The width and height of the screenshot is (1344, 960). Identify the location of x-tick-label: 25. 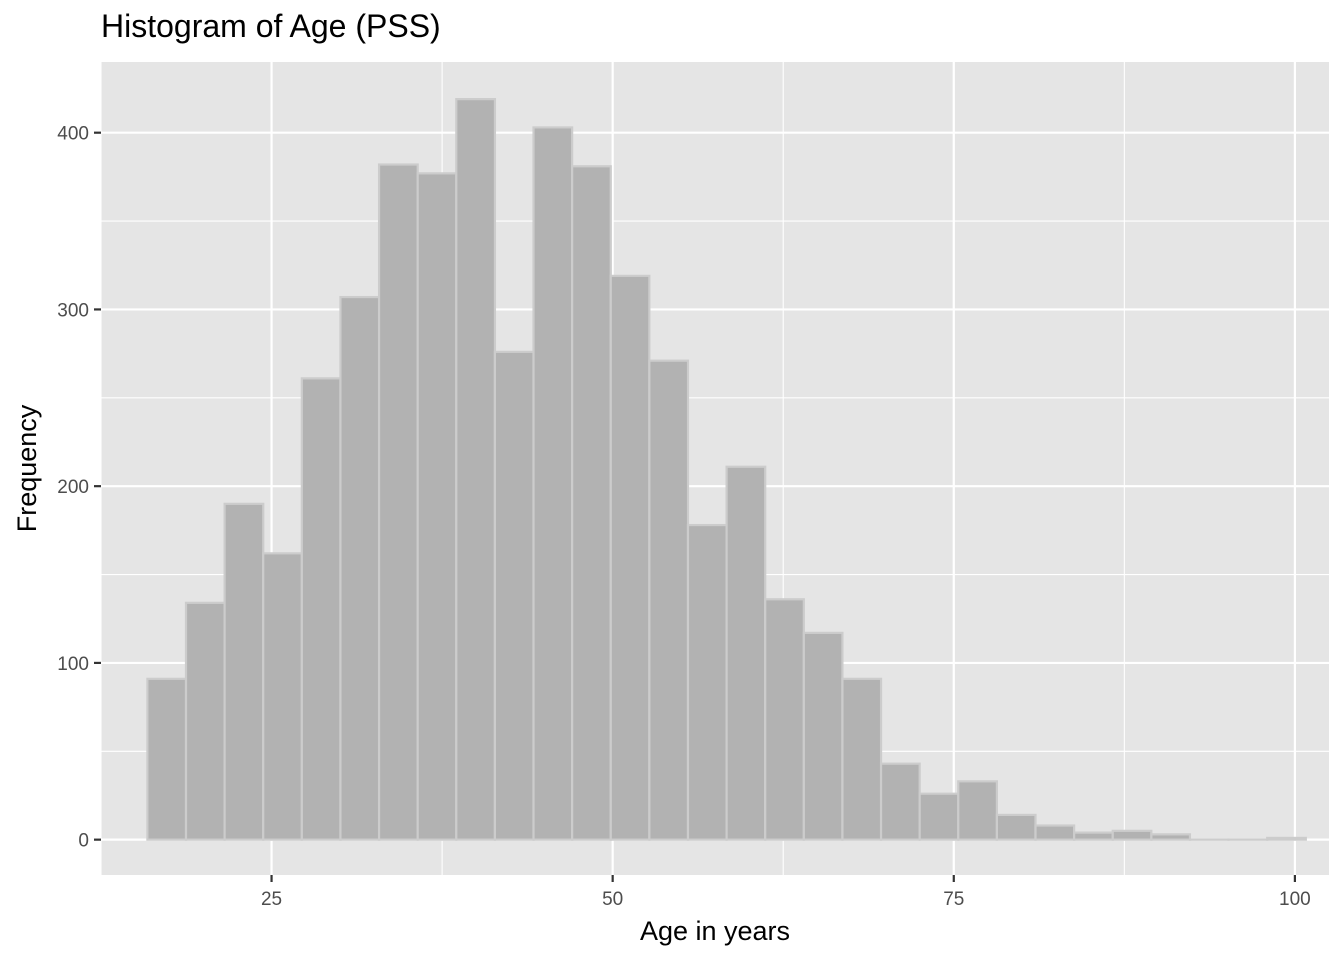
(271, 899).